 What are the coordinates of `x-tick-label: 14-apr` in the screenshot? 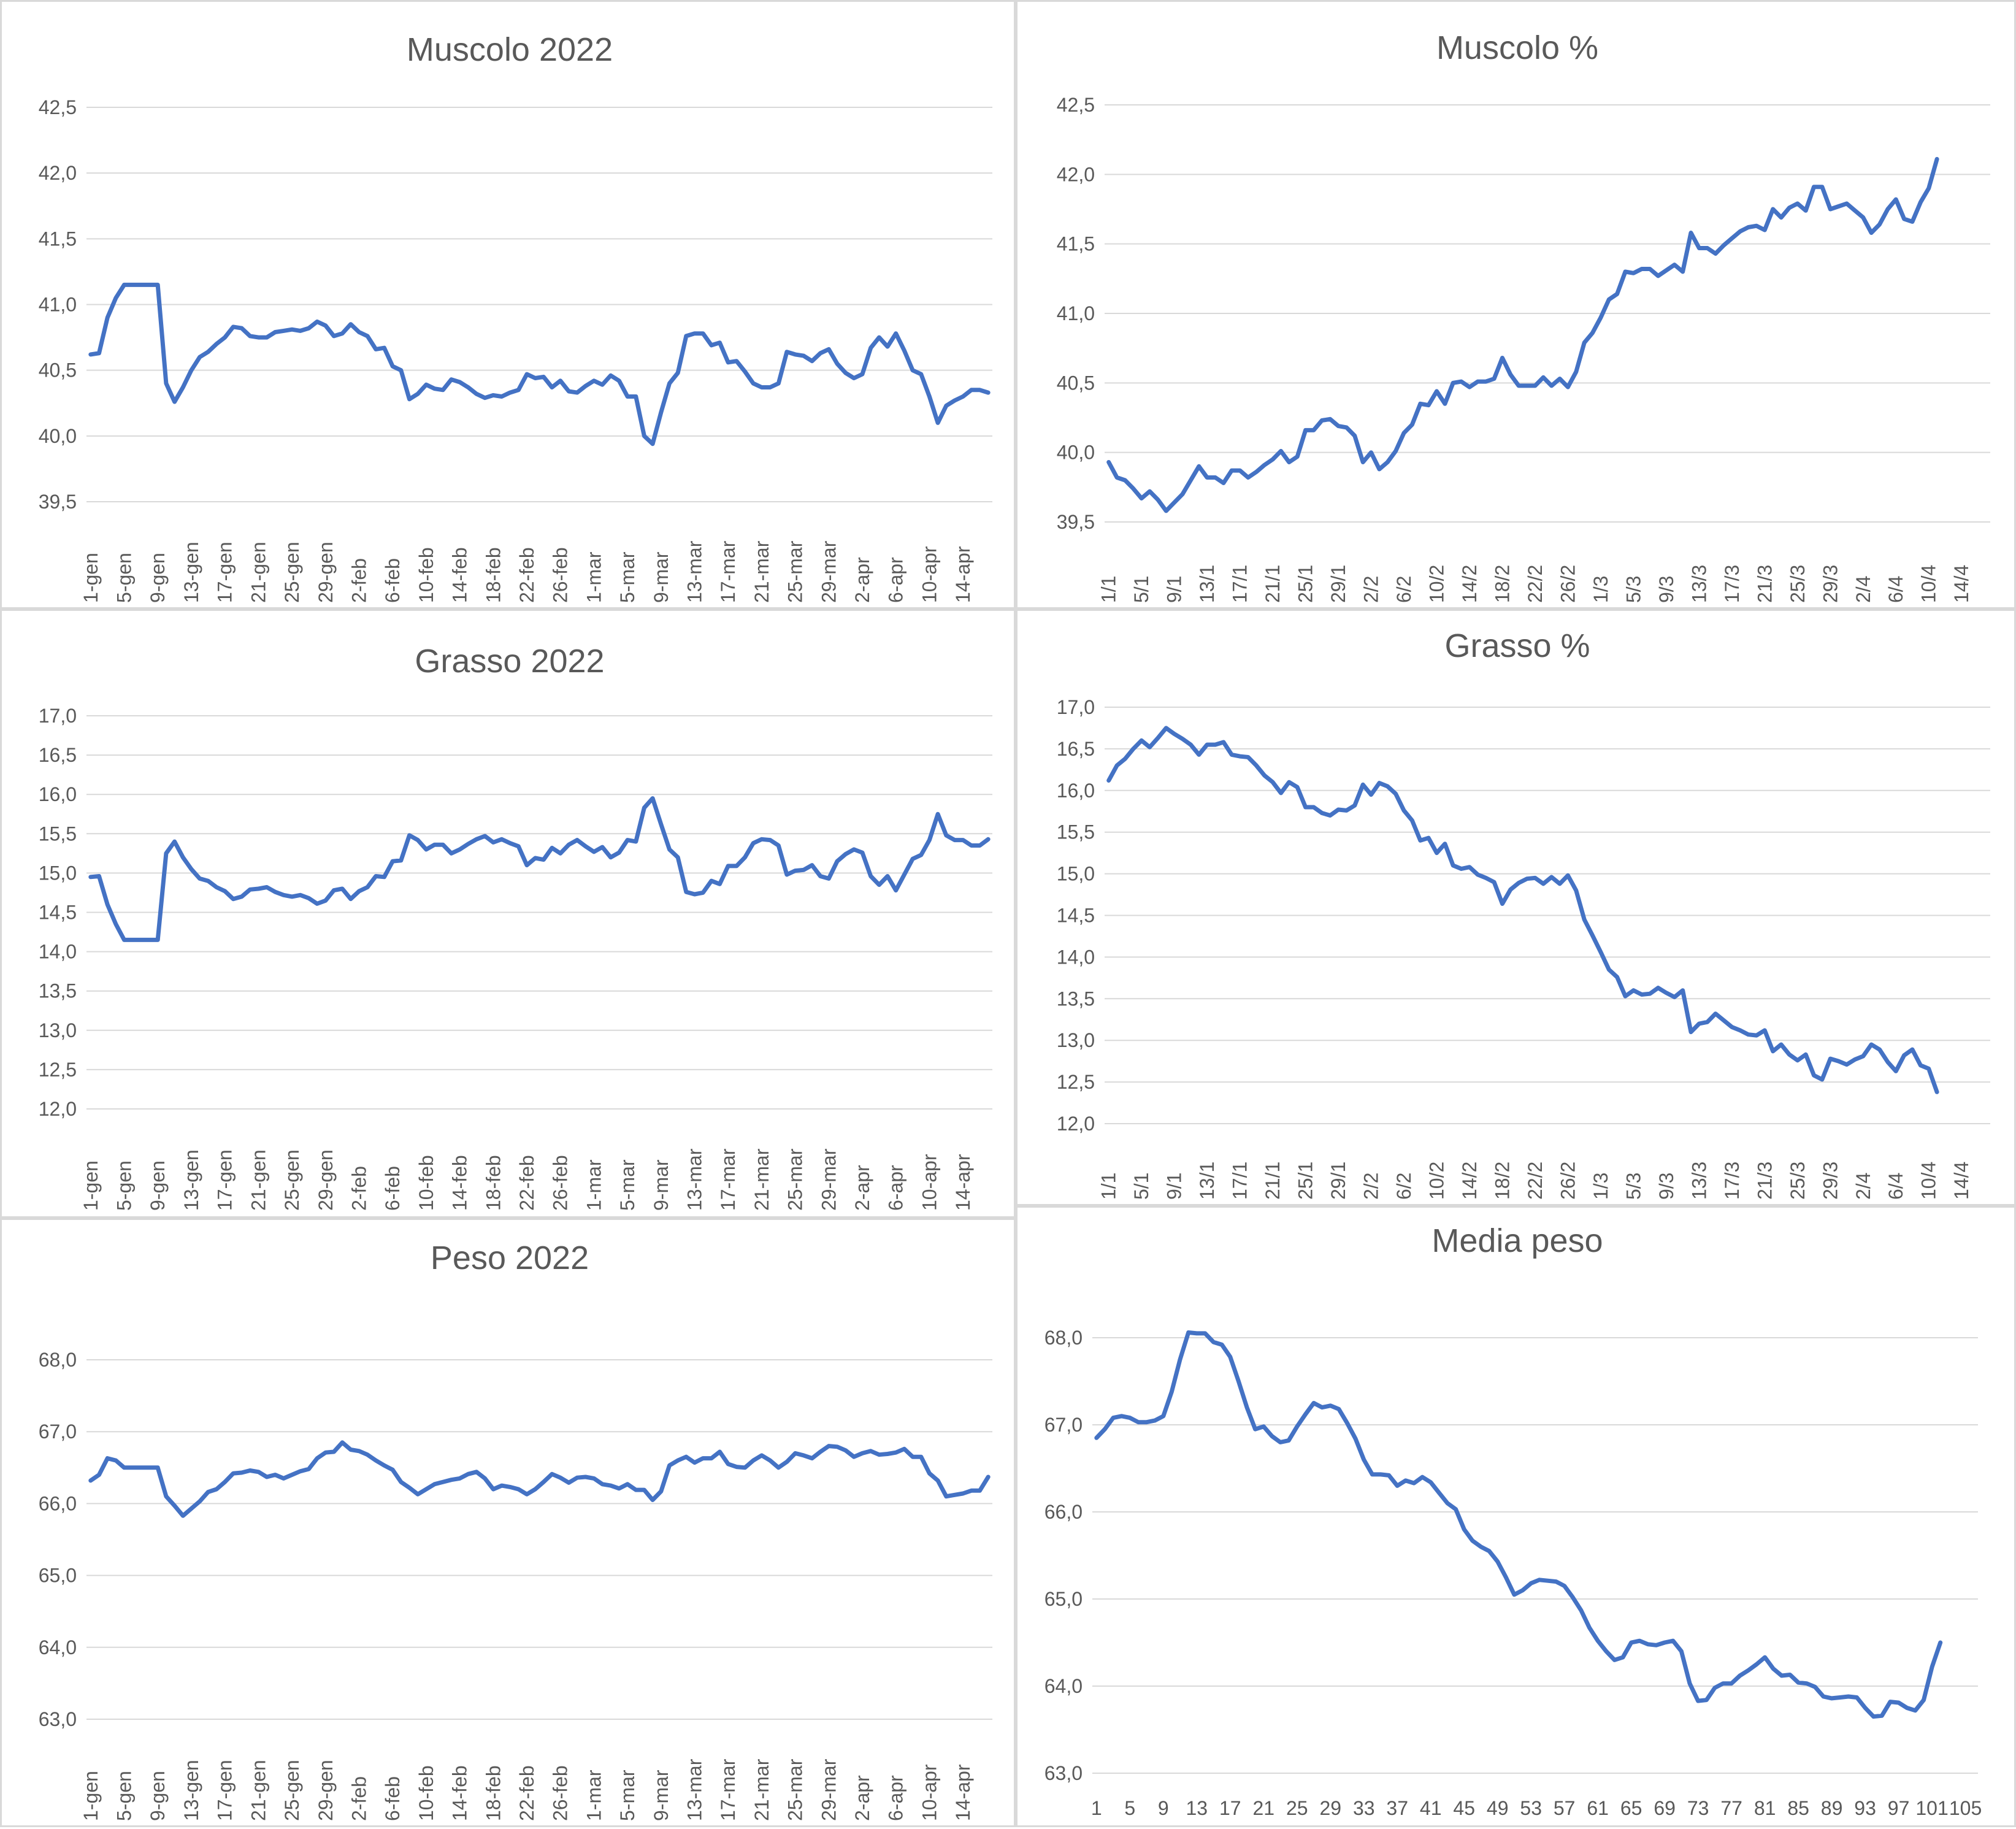 It's located at (963, 574).